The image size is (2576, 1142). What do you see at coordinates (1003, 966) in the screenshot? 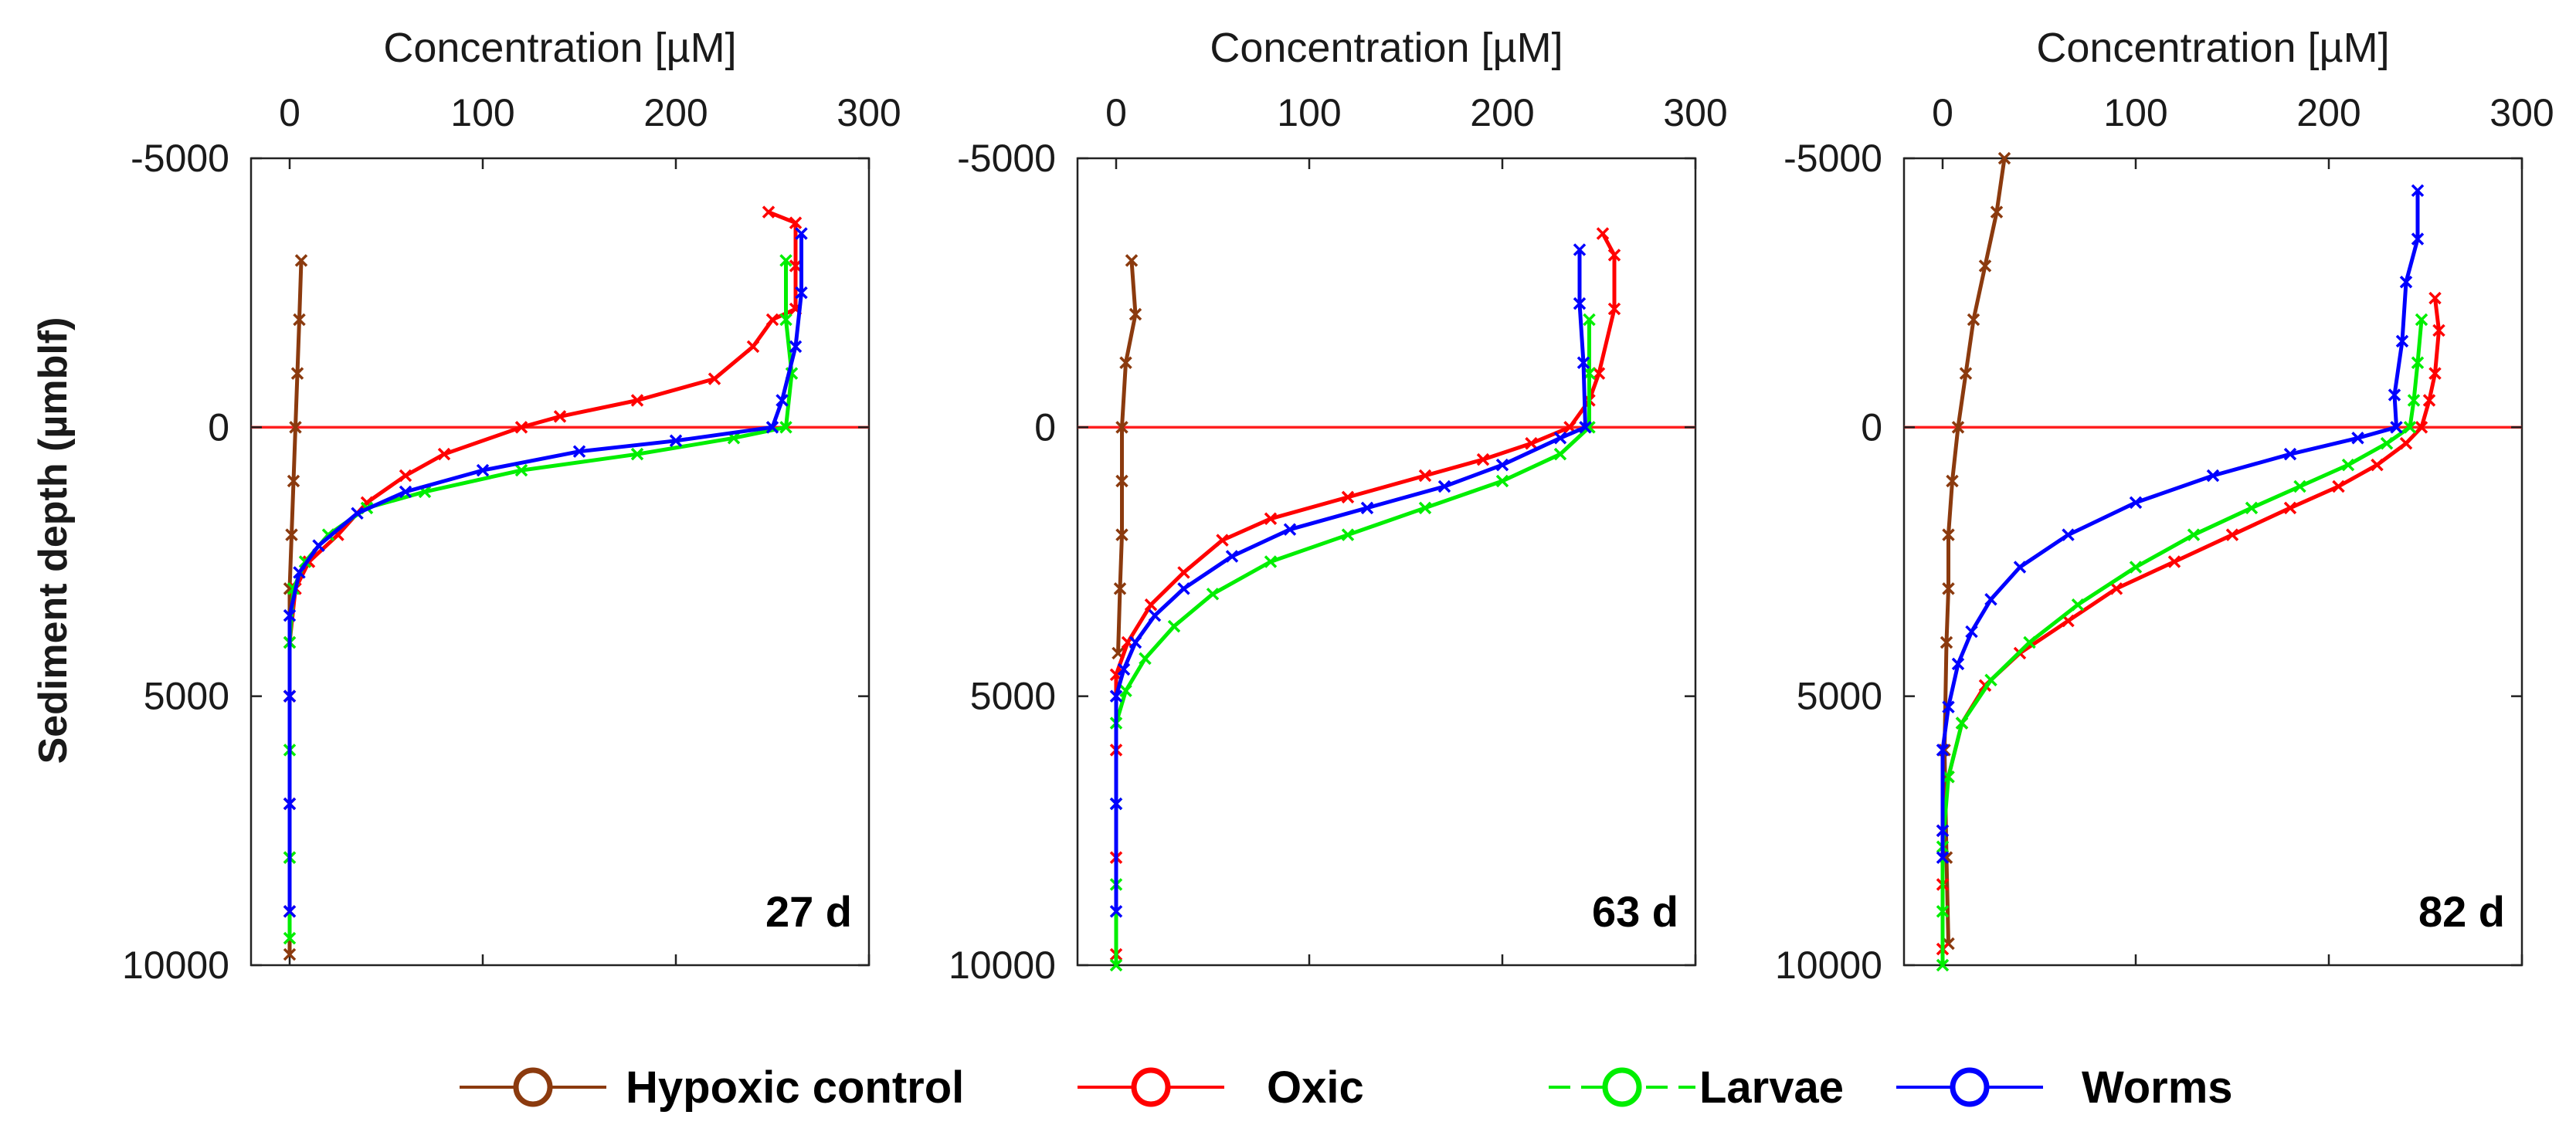
I see `y-tick-label: 10000` at bounding box center [1003, 966].